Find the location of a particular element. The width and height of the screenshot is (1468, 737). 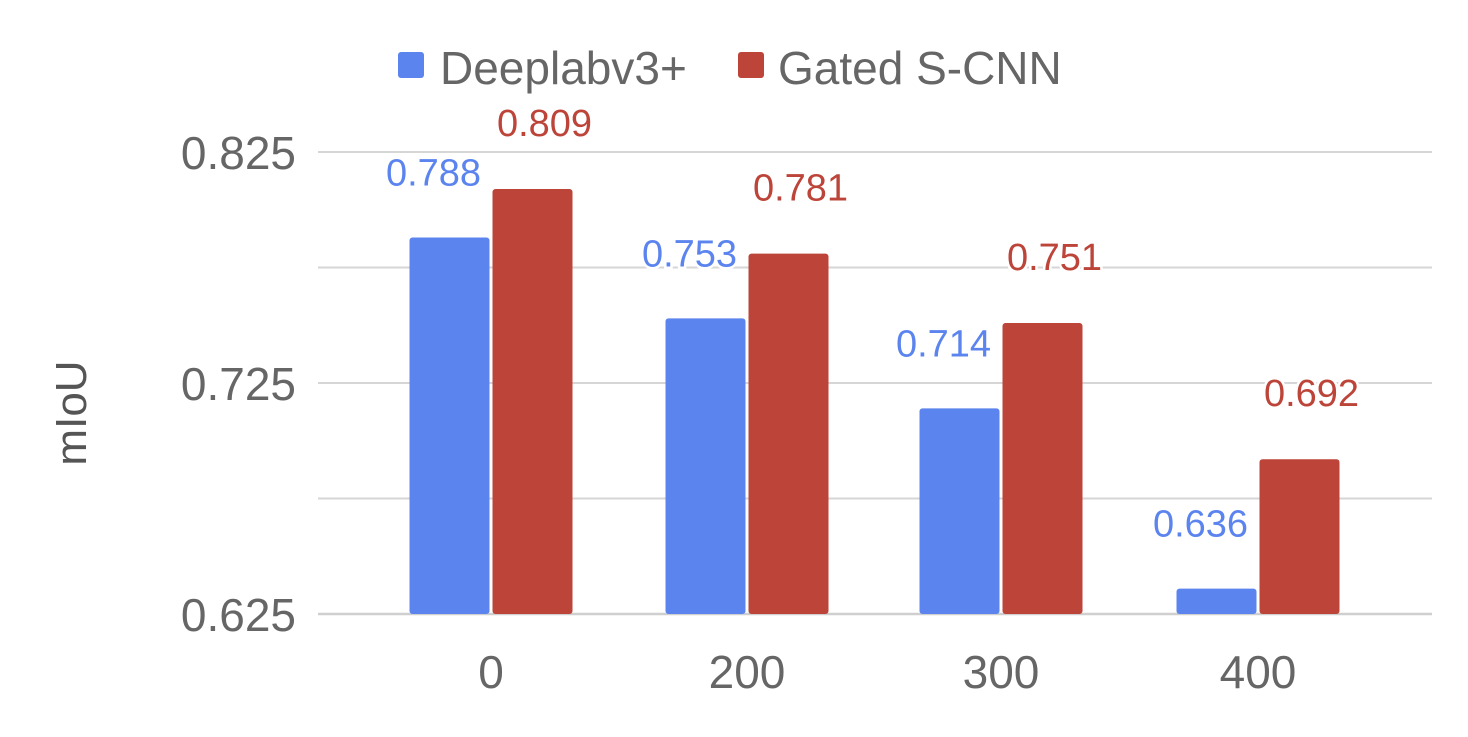

x-axis-ticks: 0 200 300 400 is located at coordinates (887, 672).